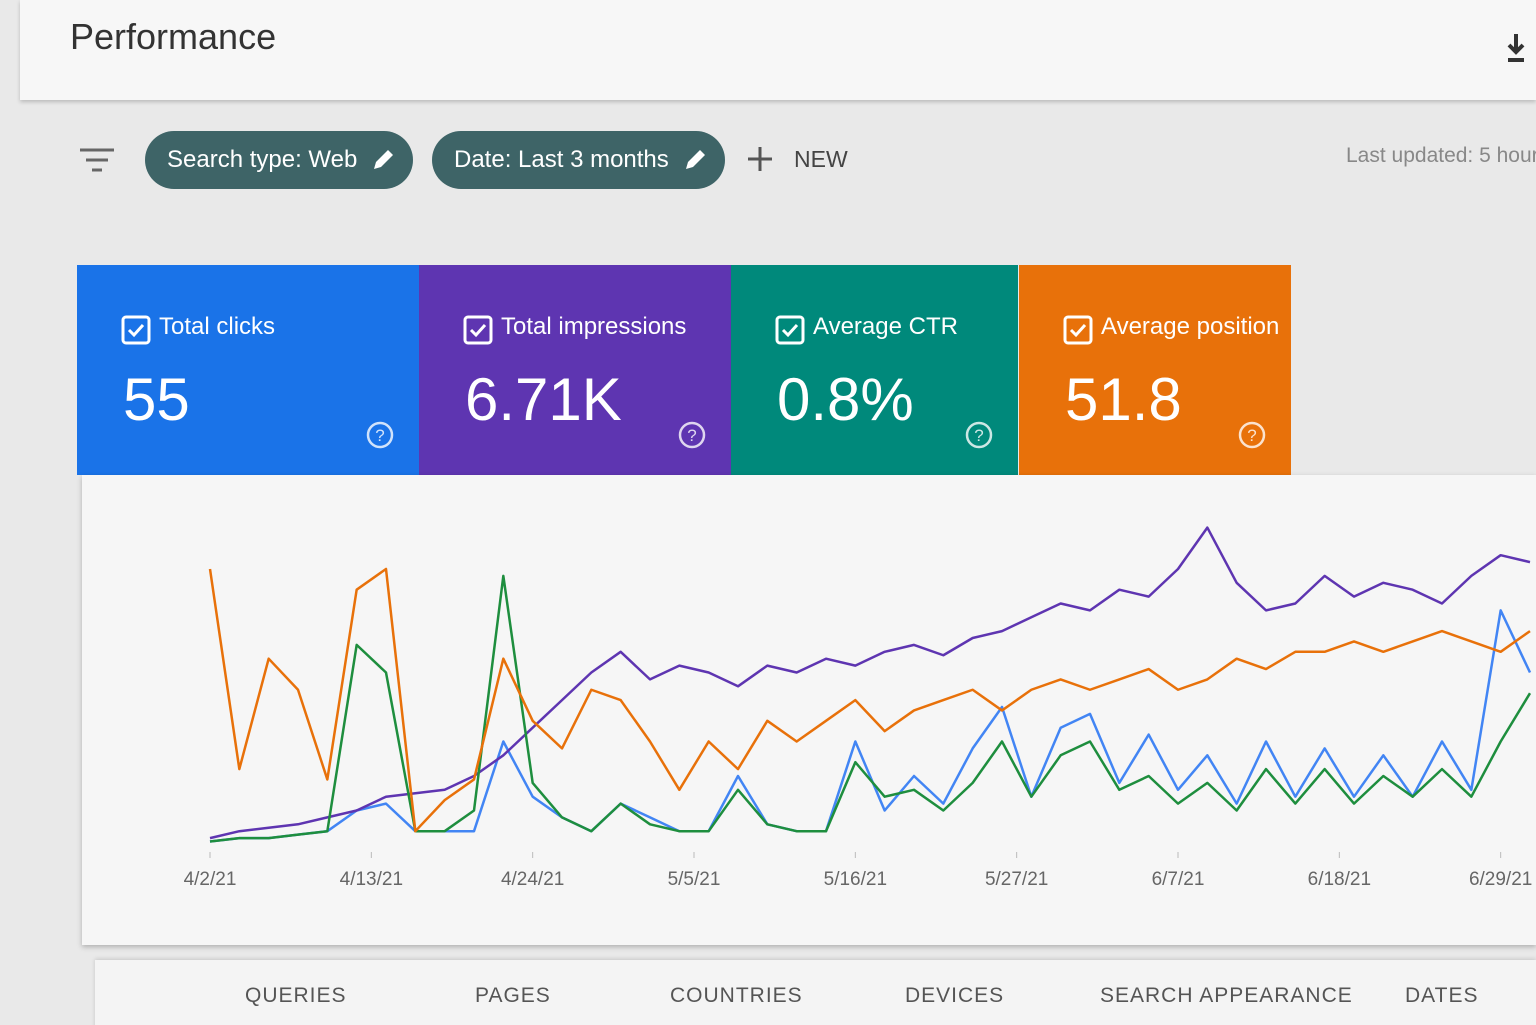  Describe the element at coordinates (561, 159) in the screenshot. I see `chip-label: Date: Last 3 months` at that location.